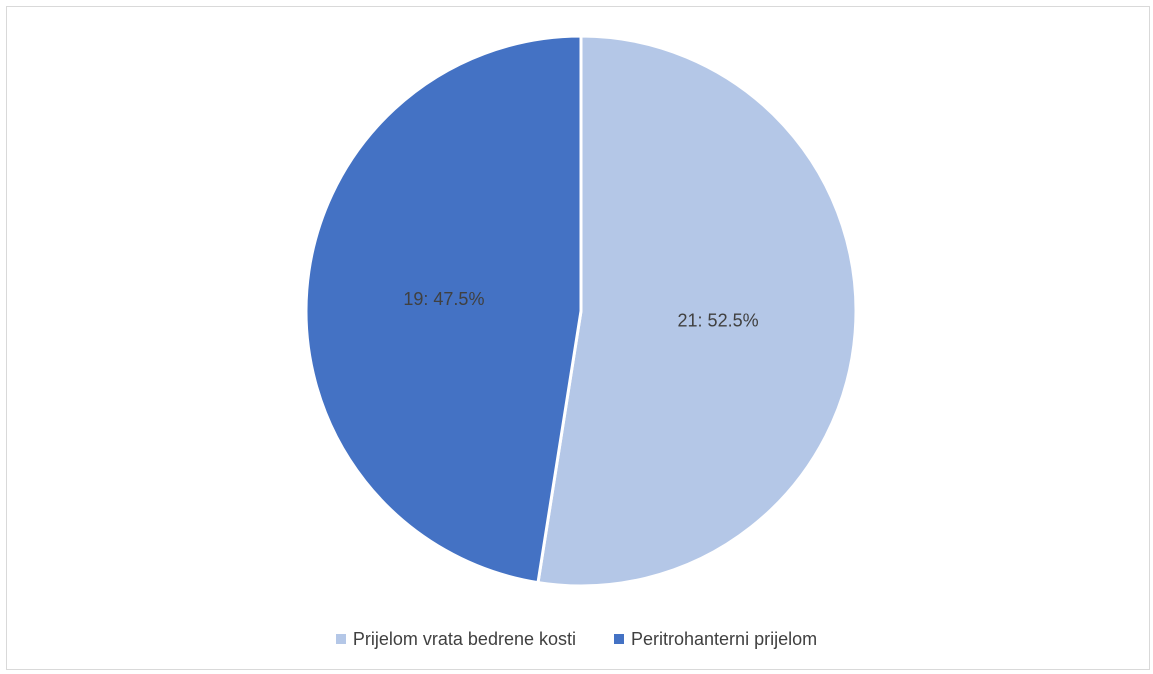  I want to click on legend-item-prijelom-vrata: Prijelom vrata bedrene kosti, so click(455, 639).